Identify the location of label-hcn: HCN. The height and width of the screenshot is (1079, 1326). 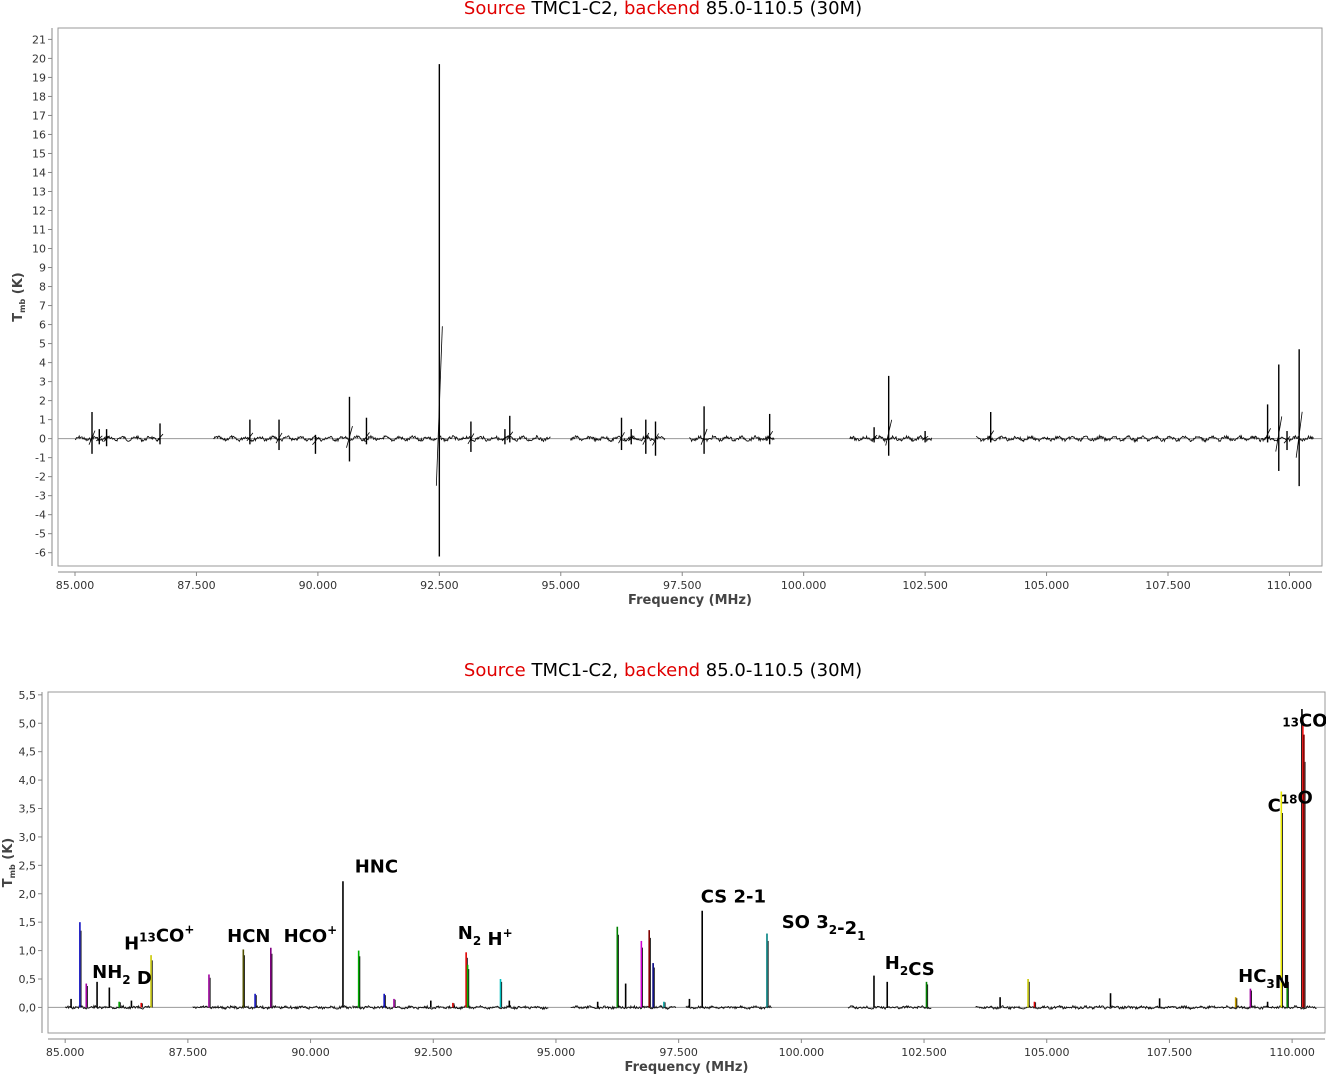
(248, 936).